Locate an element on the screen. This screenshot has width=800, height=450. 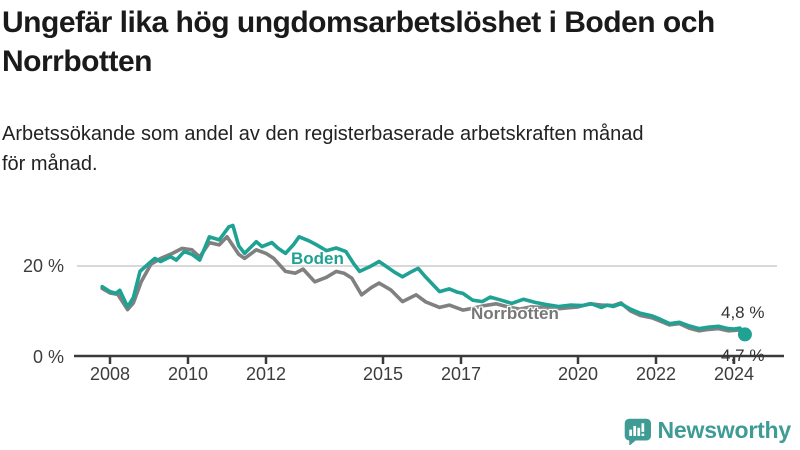
x-axis-tick-label-2008: 2008 is located at coordinates (110, 374).